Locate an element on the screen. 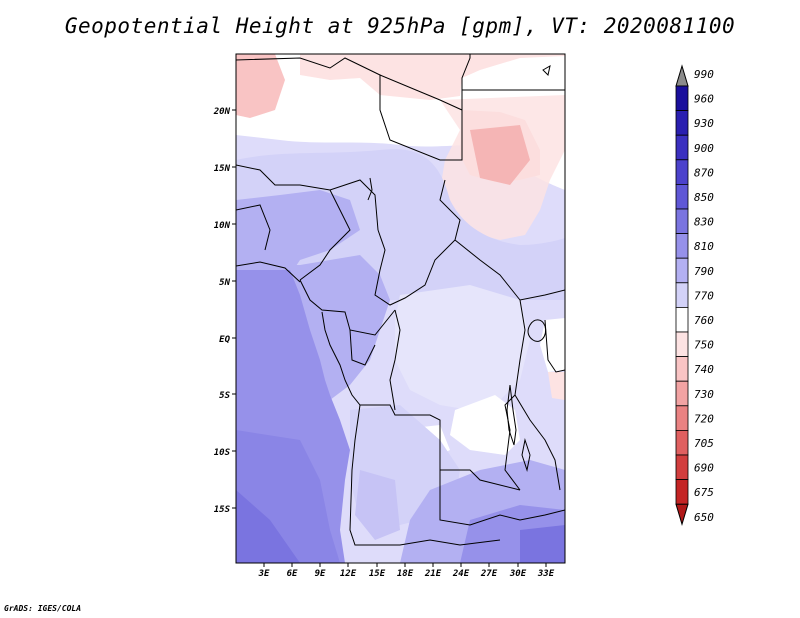 Image resolution: width=800 pixels, height=618 pixels. footer-credit: GrADS: IGES/COLA is located at coordinates (43, 608).